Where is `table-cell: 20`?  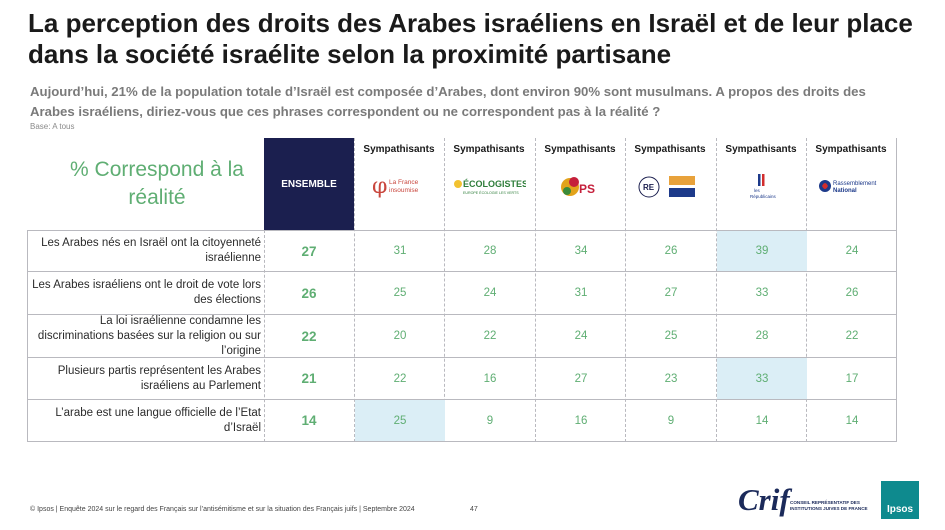 table-cell: 20 is located at coordinates (400, 336).